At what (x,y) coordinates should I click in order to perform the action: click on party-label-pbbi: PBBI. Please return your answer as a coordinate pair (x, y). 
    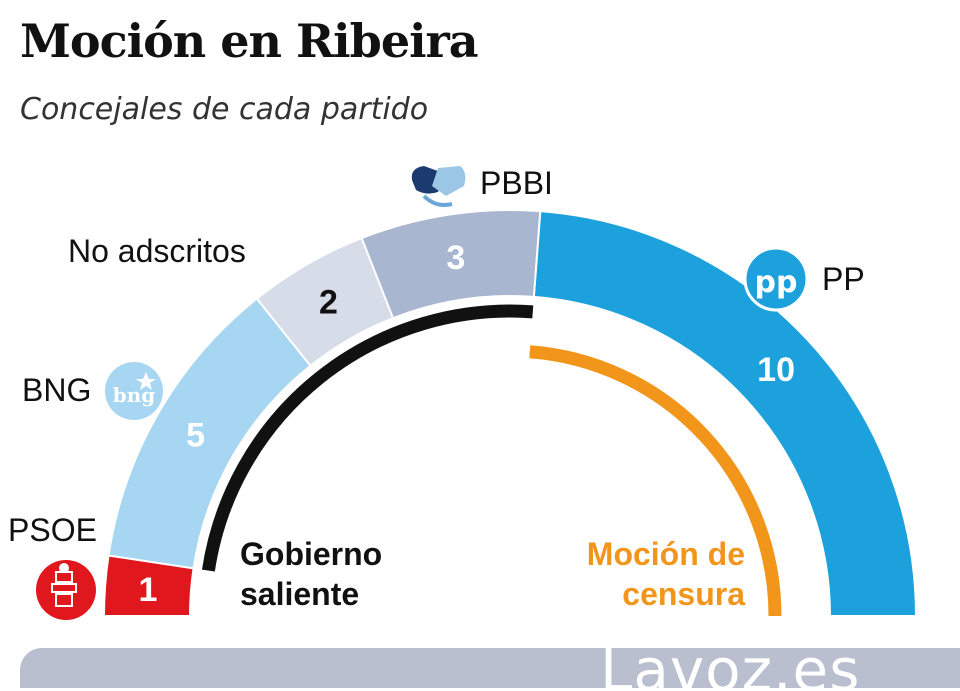
    Looking at the image, I should click on (516, 183).